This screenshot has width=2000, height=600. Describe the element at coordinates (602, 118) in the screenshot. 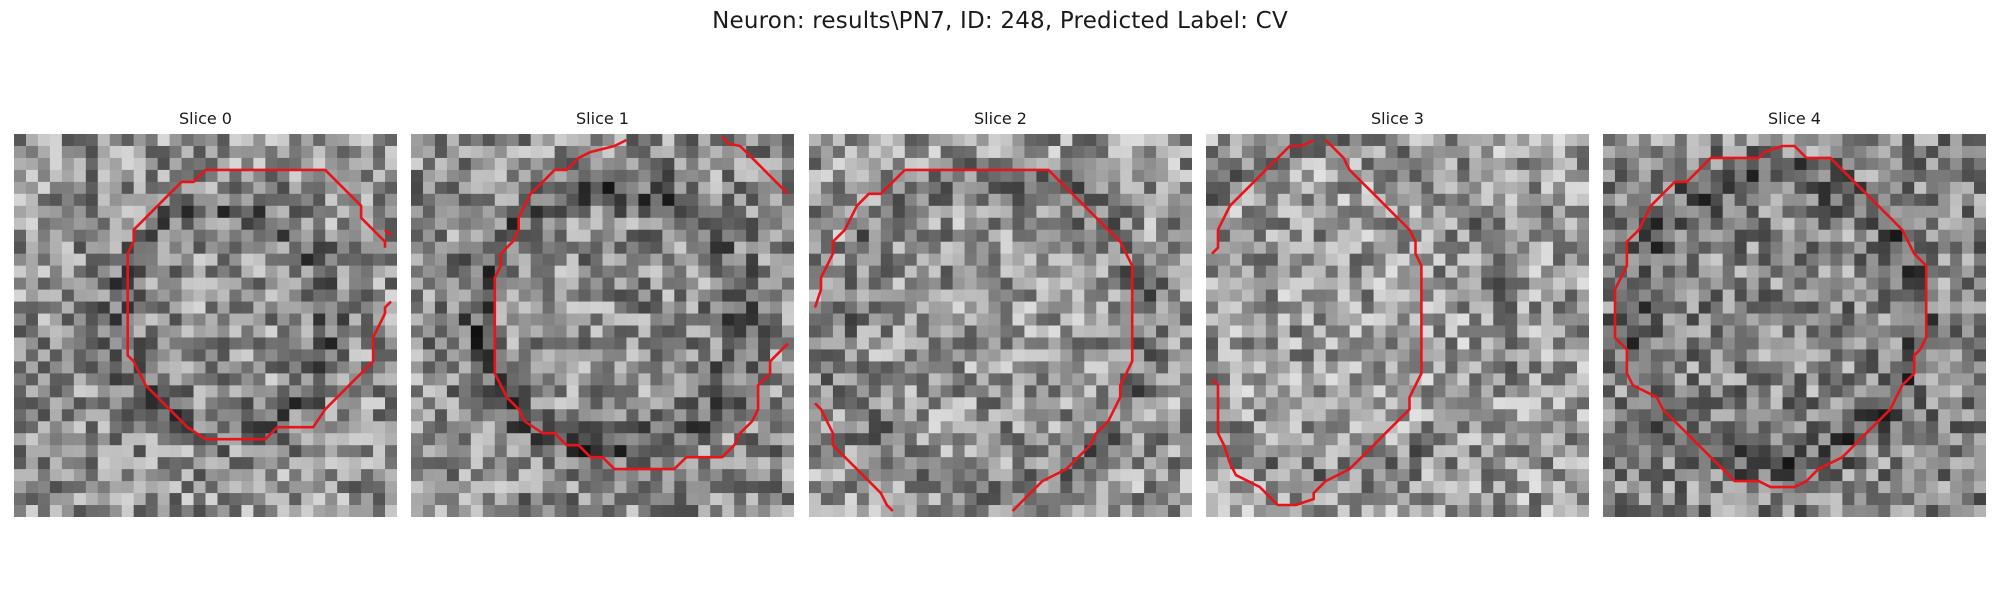

I see `slice-title: Slice 1` at that location.